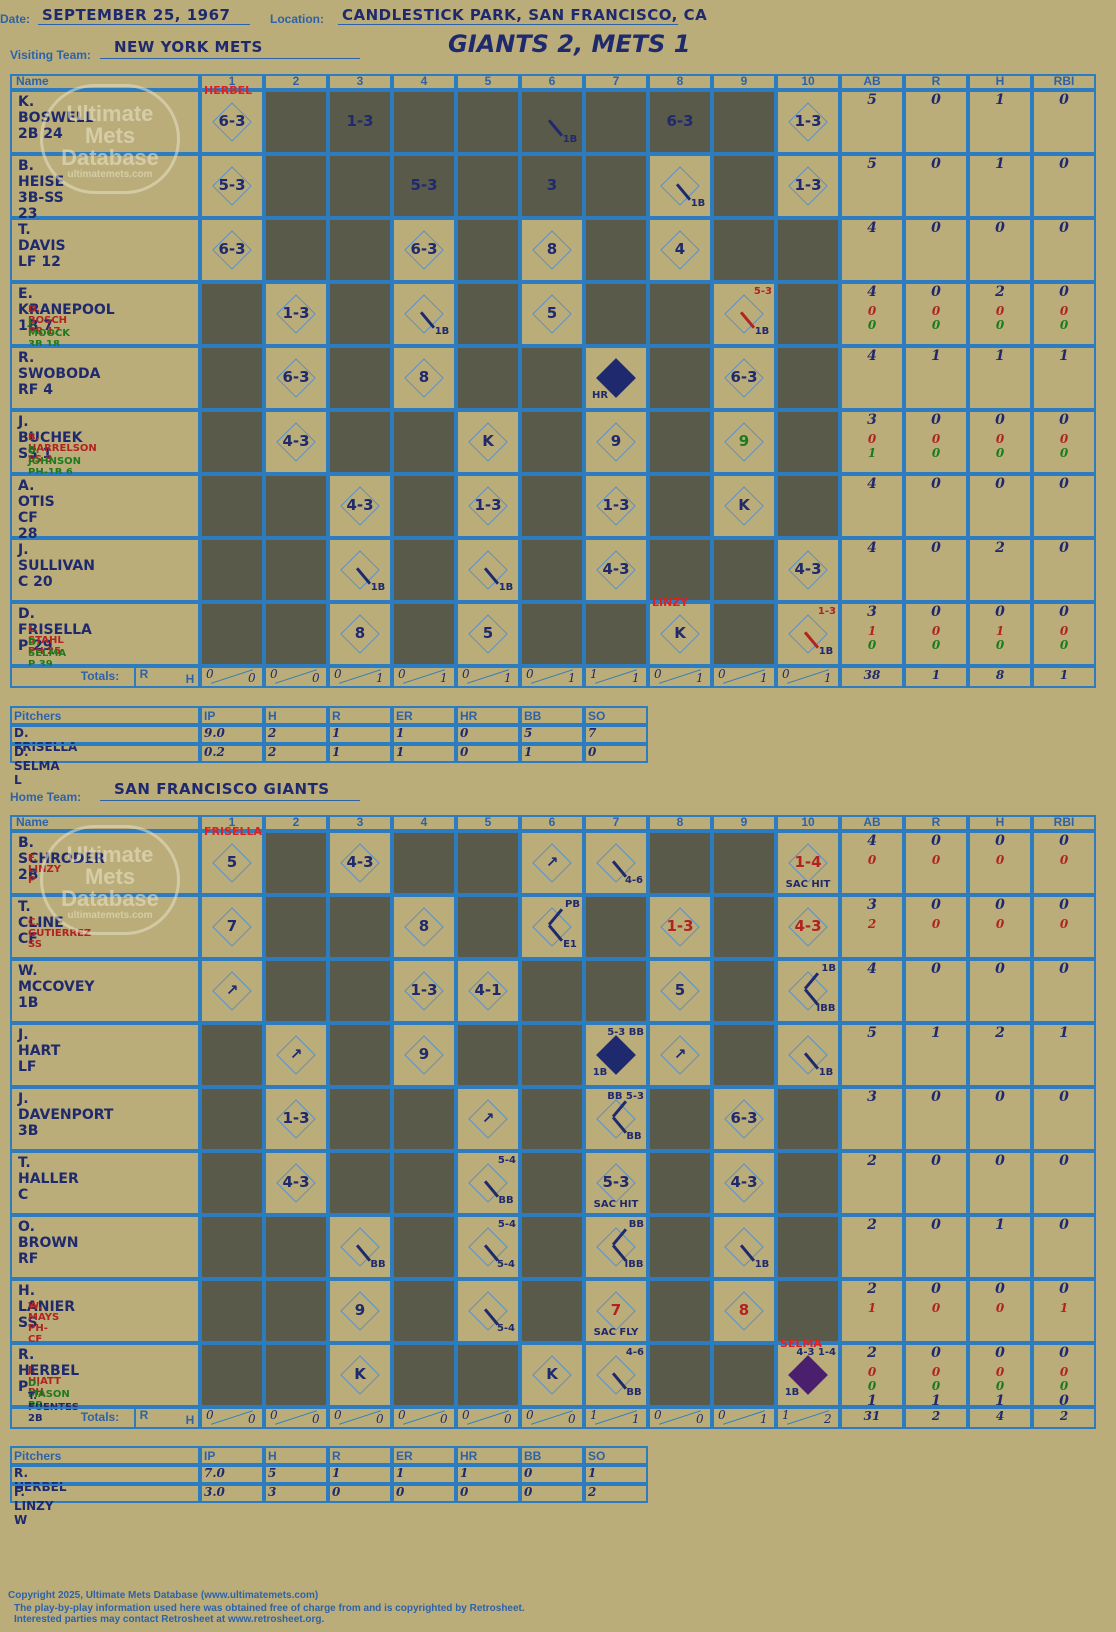 The image size is (1116, 1632). I want to click on play-result: 3, so click(552, 185).